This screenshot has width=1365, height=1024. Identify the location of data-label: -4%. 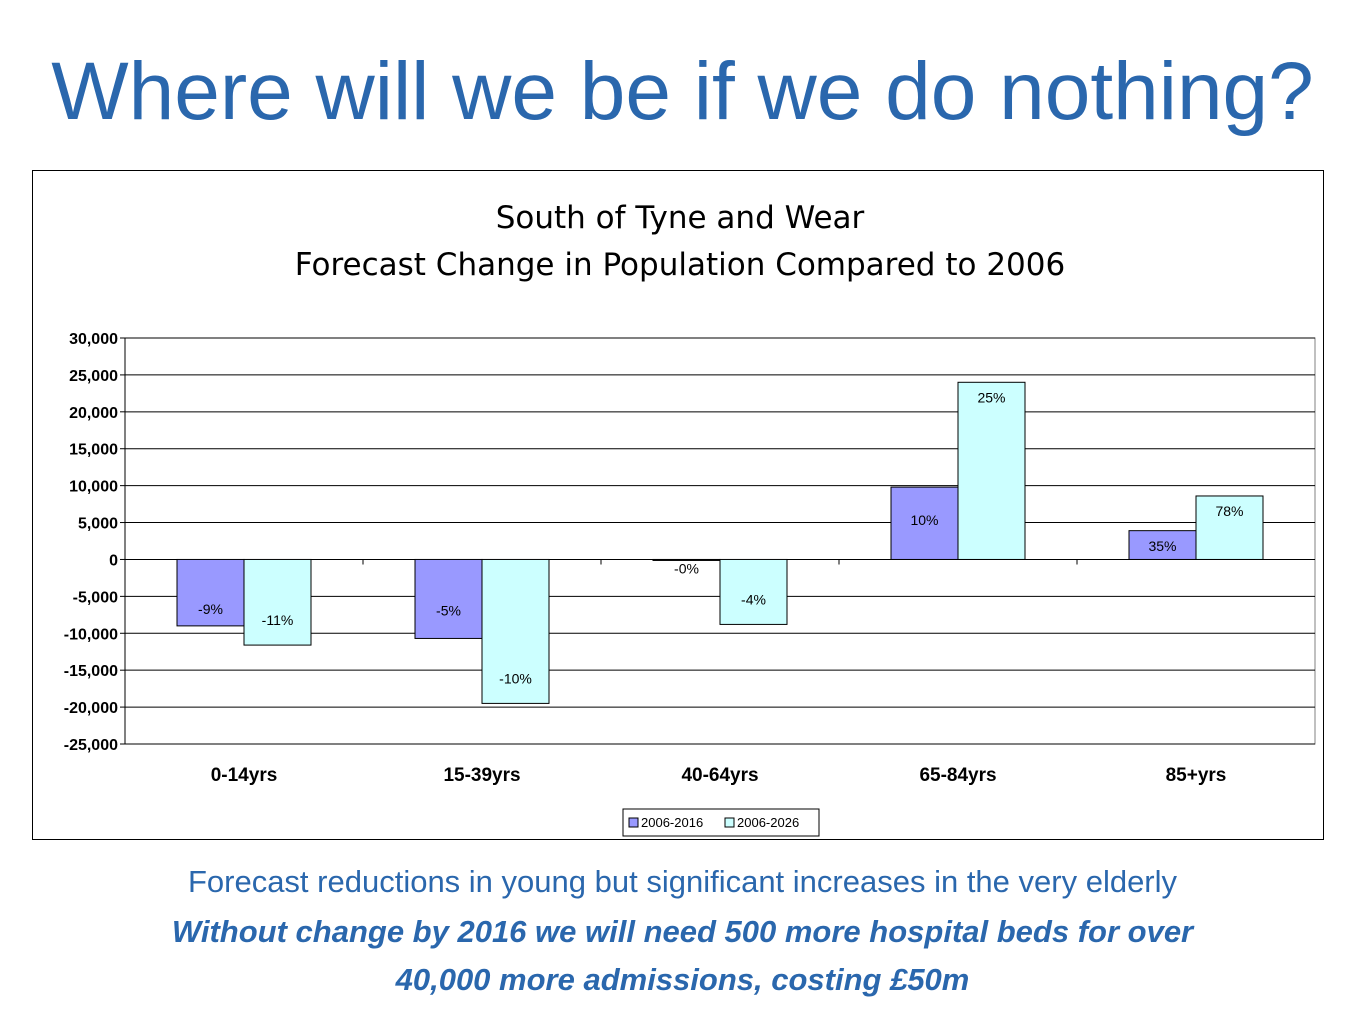
(753, 599).